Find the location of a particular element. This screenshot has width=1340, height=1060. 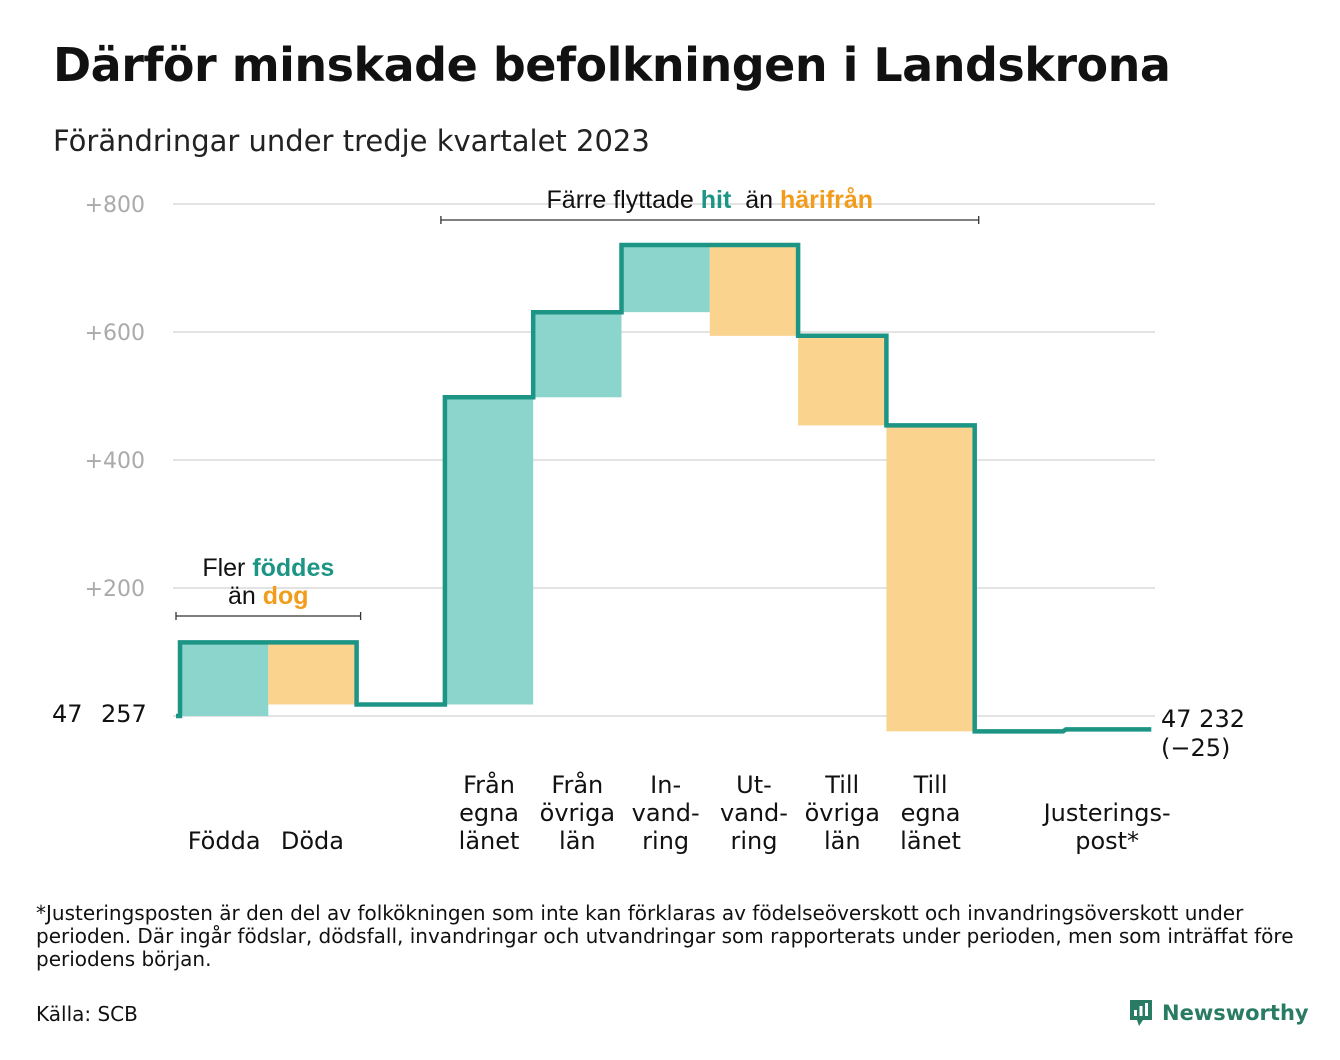

annotation-text: Fler föddes is located at coordinates (268, 568).